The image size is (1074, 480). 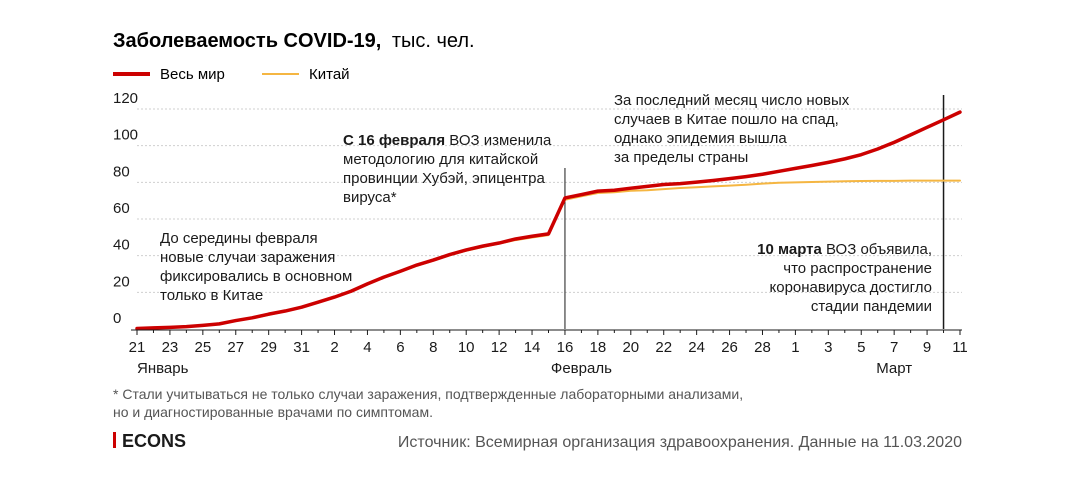 I want to click on x-tick-label: 7, so click(x=894, y=347).